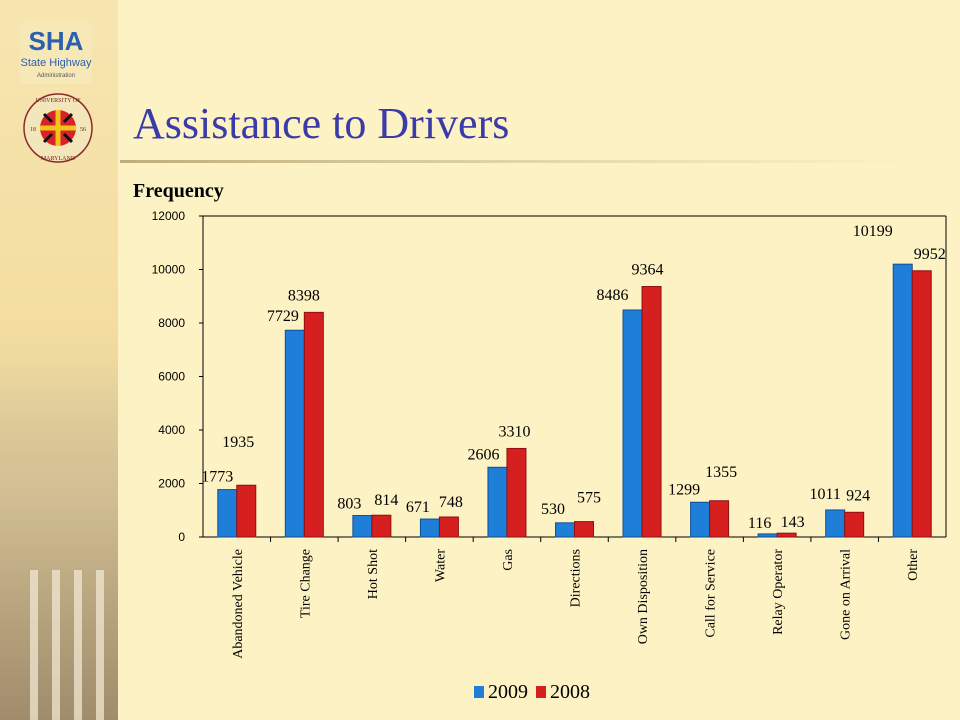 The width and height of the screenshot is (960, 720). I want to click on x-tick-label-call-for-service: Call for Service, so click(711, 593).